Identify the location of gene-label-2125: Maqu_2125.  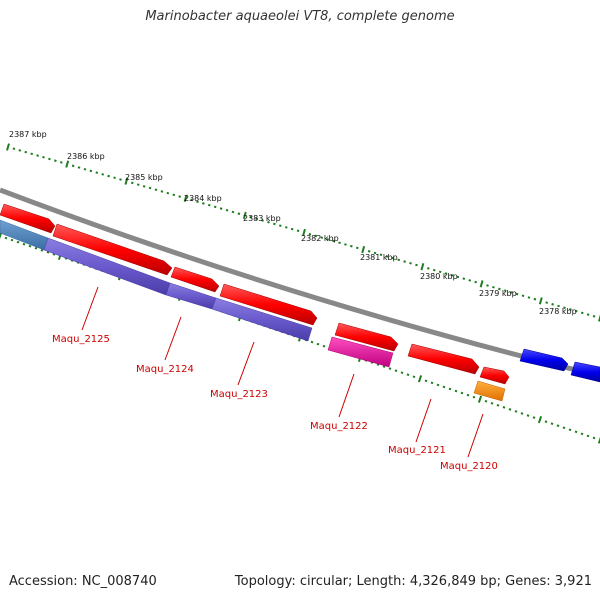
(81, 339).